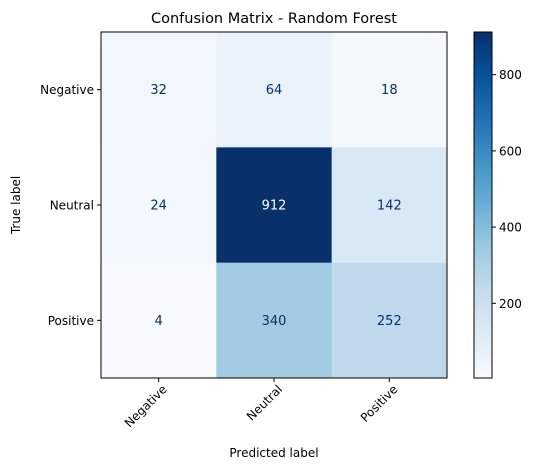 Image resolution: width=536 pixels, height=475 pixels. I want to click on x-tick-label: Neutral, so click(264, 402).